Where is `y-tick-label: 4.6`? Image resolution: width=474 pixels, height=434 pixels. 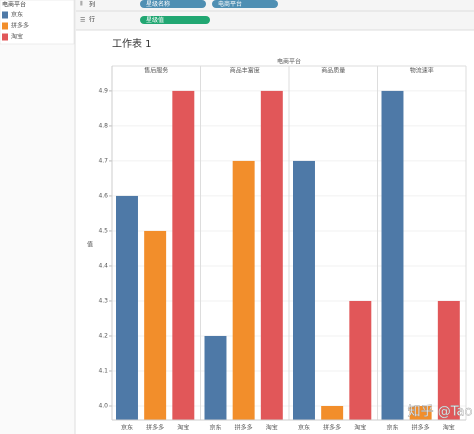
y-tick-label: 4.6 is located at coordinates (103, 195).